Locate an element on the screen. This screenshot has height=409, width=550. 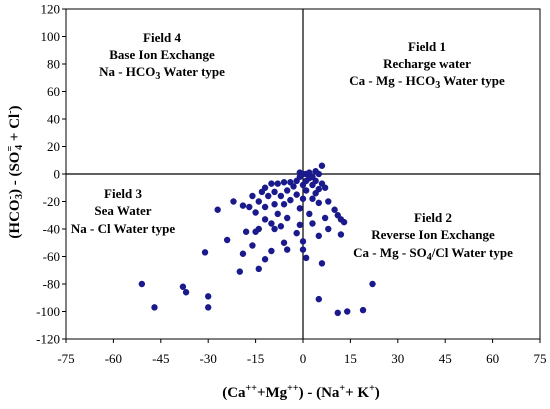
field3-title: Field 3 is located at coordinates (123, 193).